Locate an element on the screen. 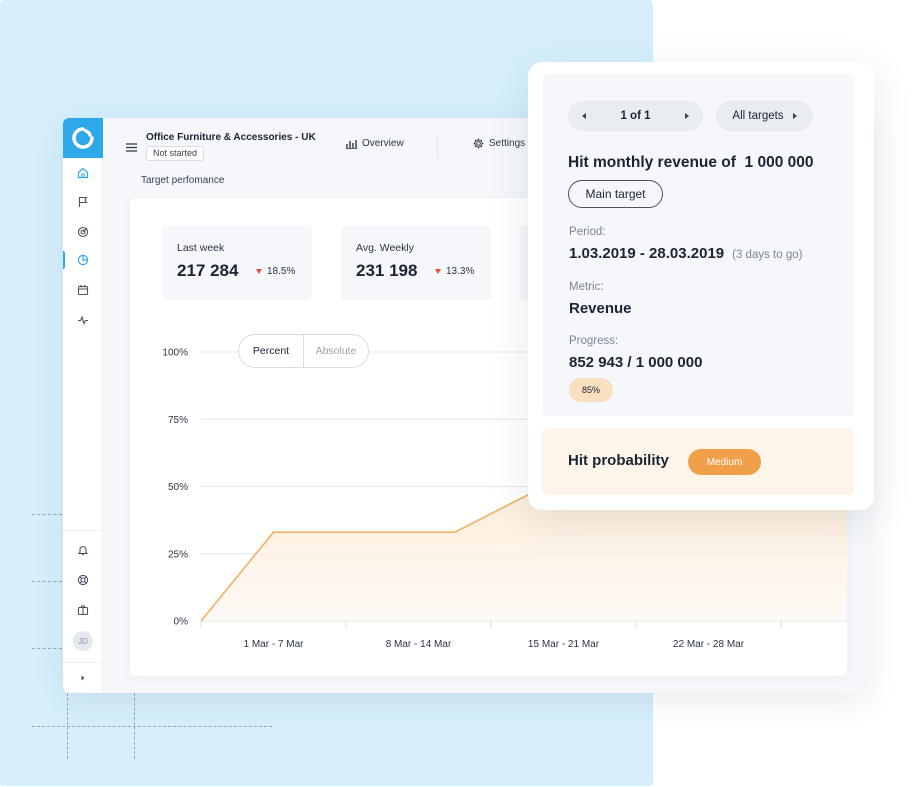 The height and width of the screenshot is (787, 913). kpi-label: Last week is located at coordinates (201, 248).